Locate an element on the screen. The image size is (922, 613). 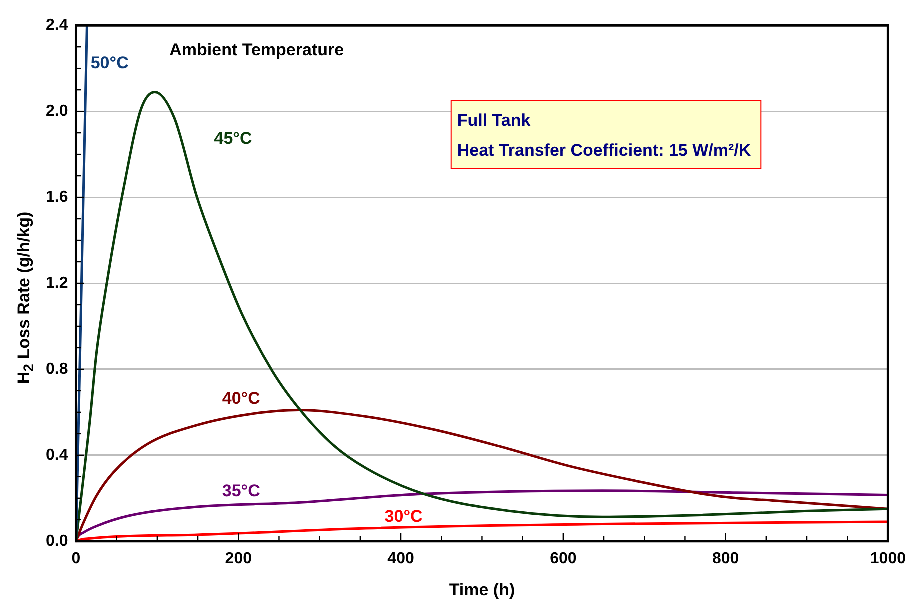
legend-title: Ambient Temperature is located at coordinates (257, 50).